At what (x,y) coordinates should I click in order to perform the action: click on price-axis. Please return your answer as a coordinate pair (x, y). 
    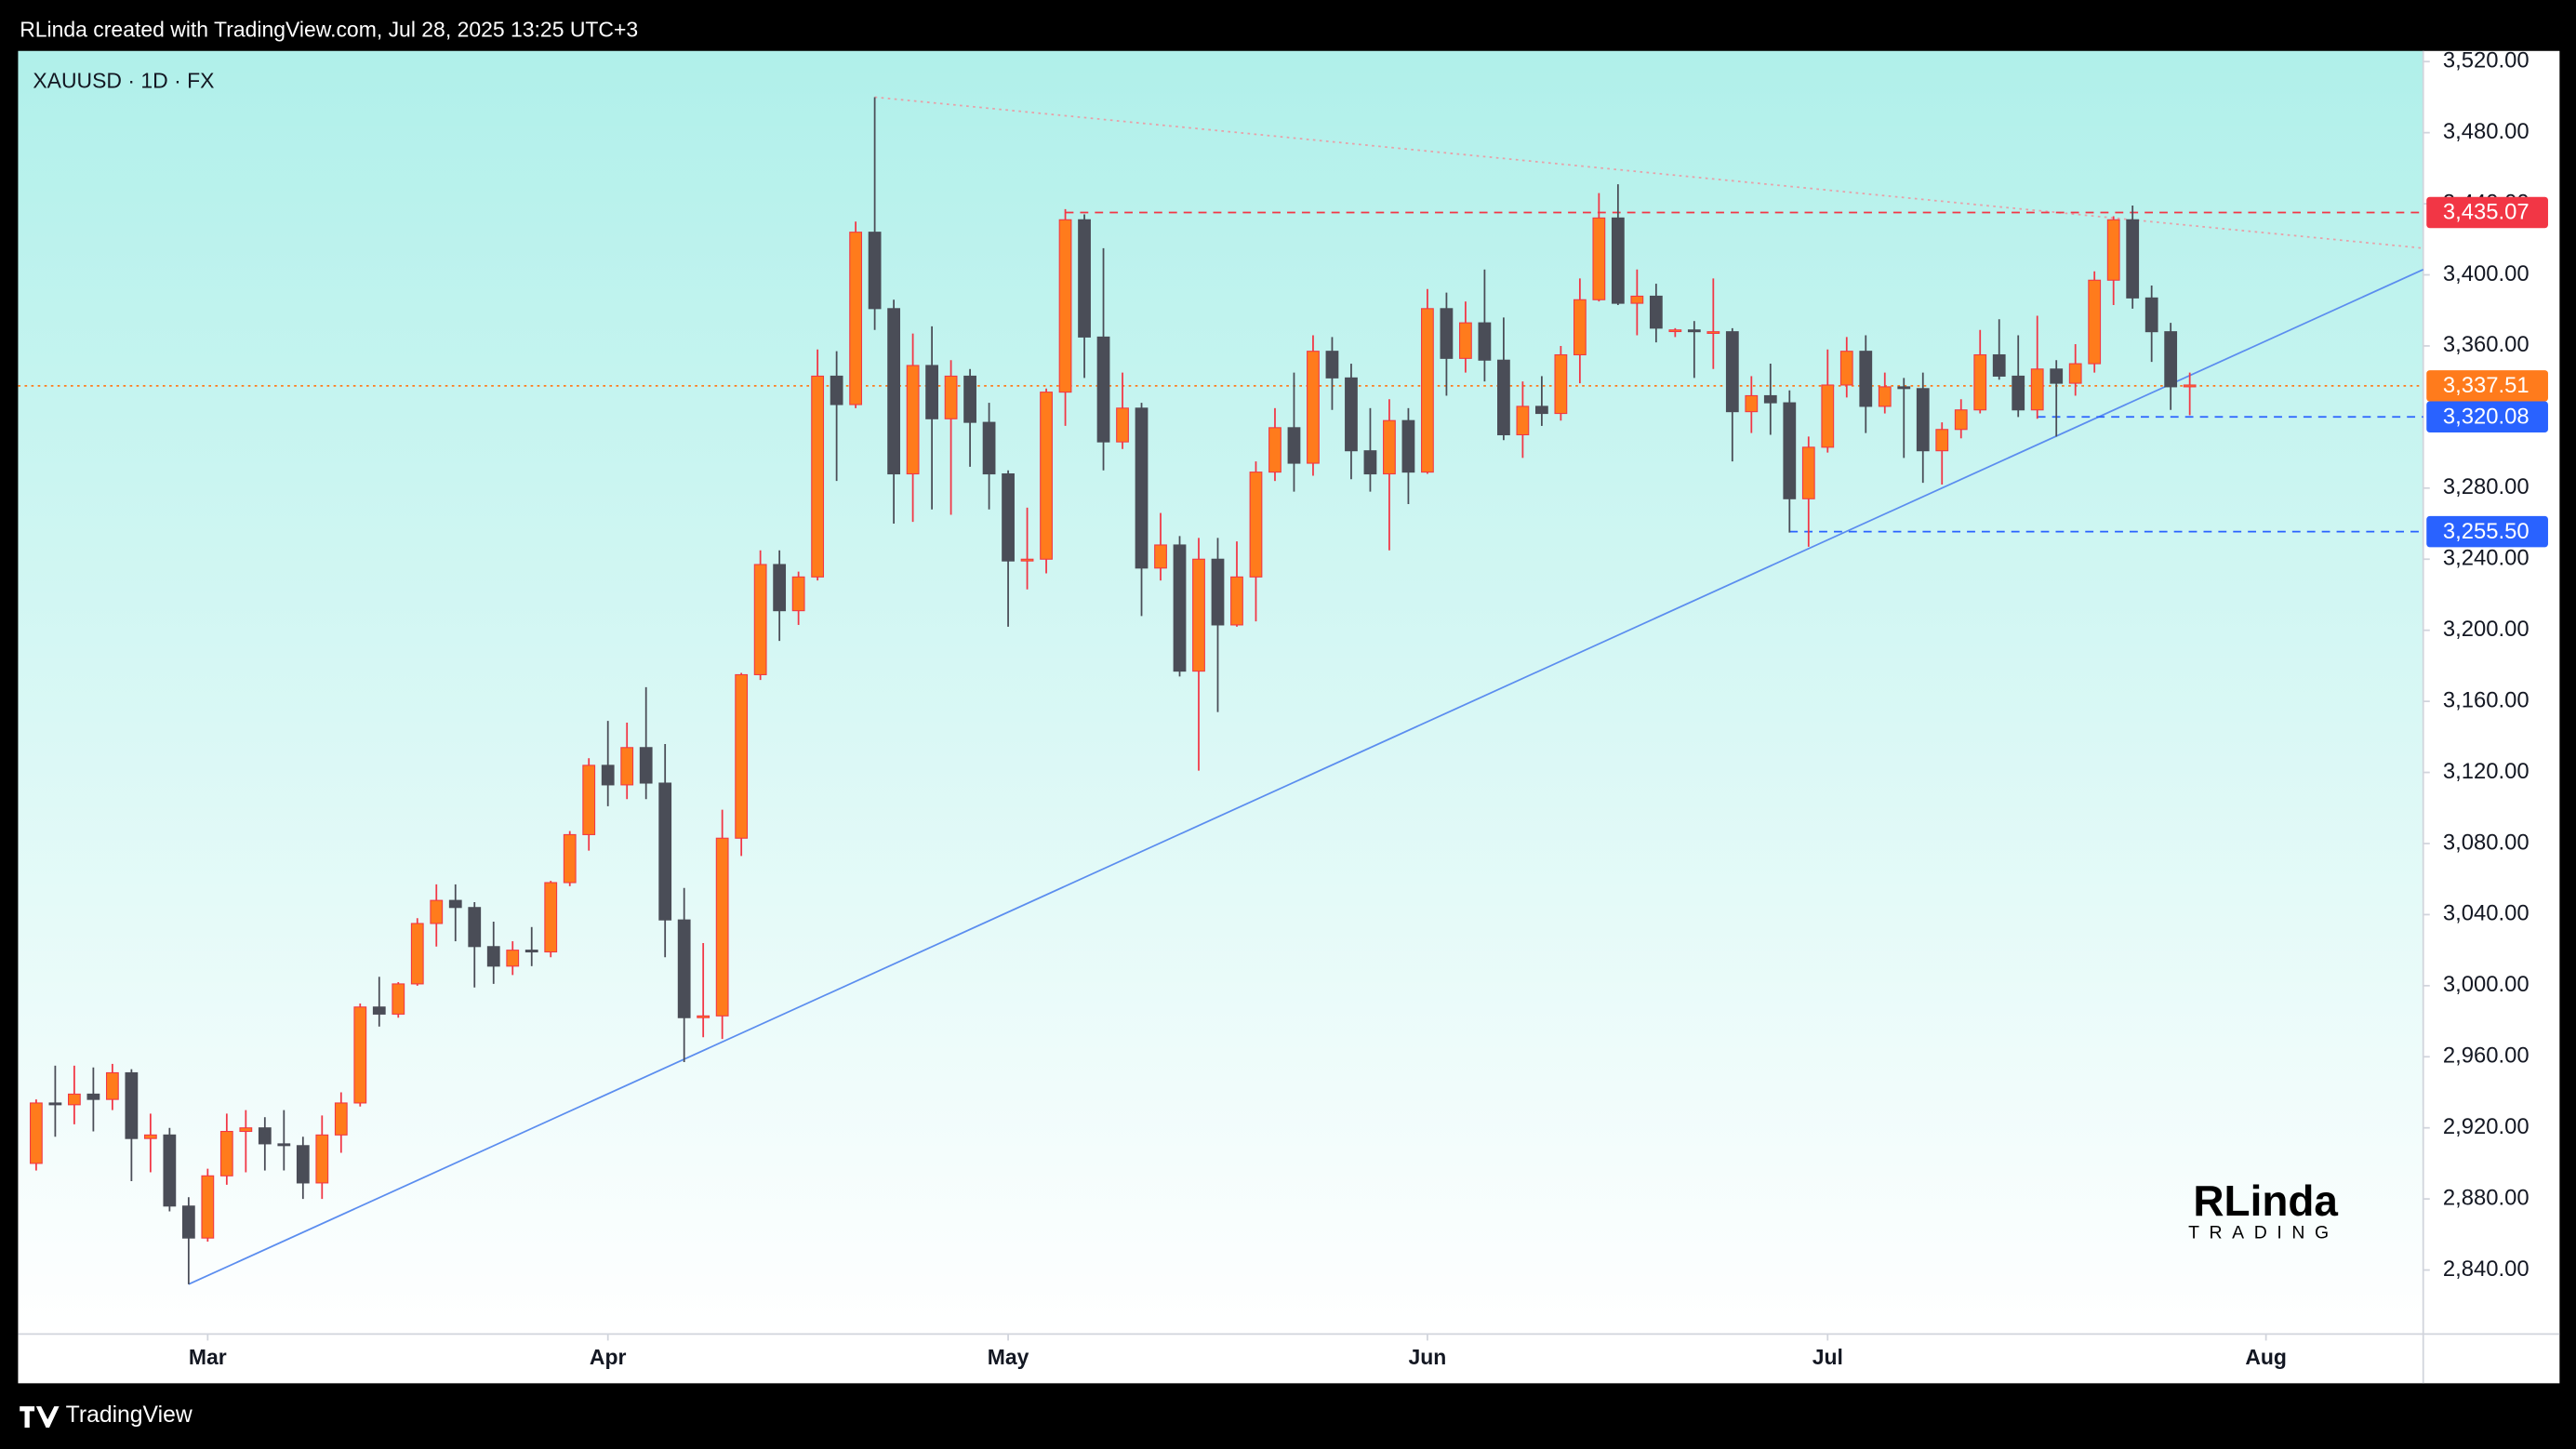
    Looking at the image, I should click on (2491, 717).